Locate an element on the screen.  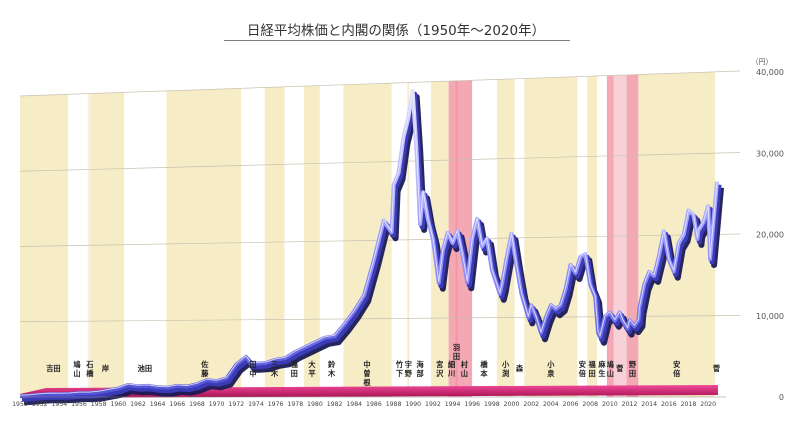
x-tick-label: 1998 is located at coordinates (492, 404).